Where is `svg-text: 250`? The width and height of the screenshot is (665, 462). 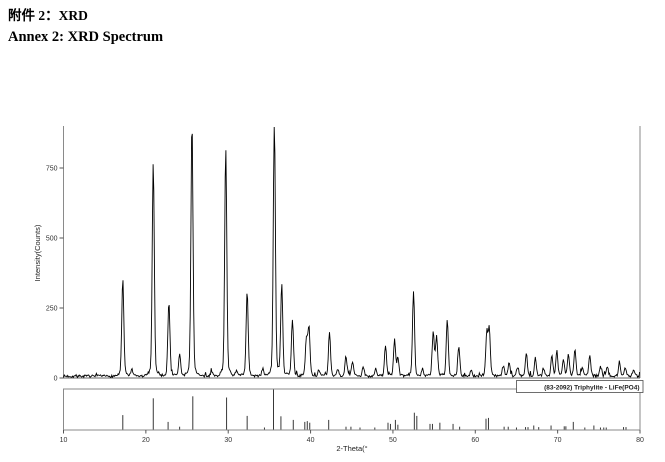
svg-text: 250 is located at coordinates (52, 309).